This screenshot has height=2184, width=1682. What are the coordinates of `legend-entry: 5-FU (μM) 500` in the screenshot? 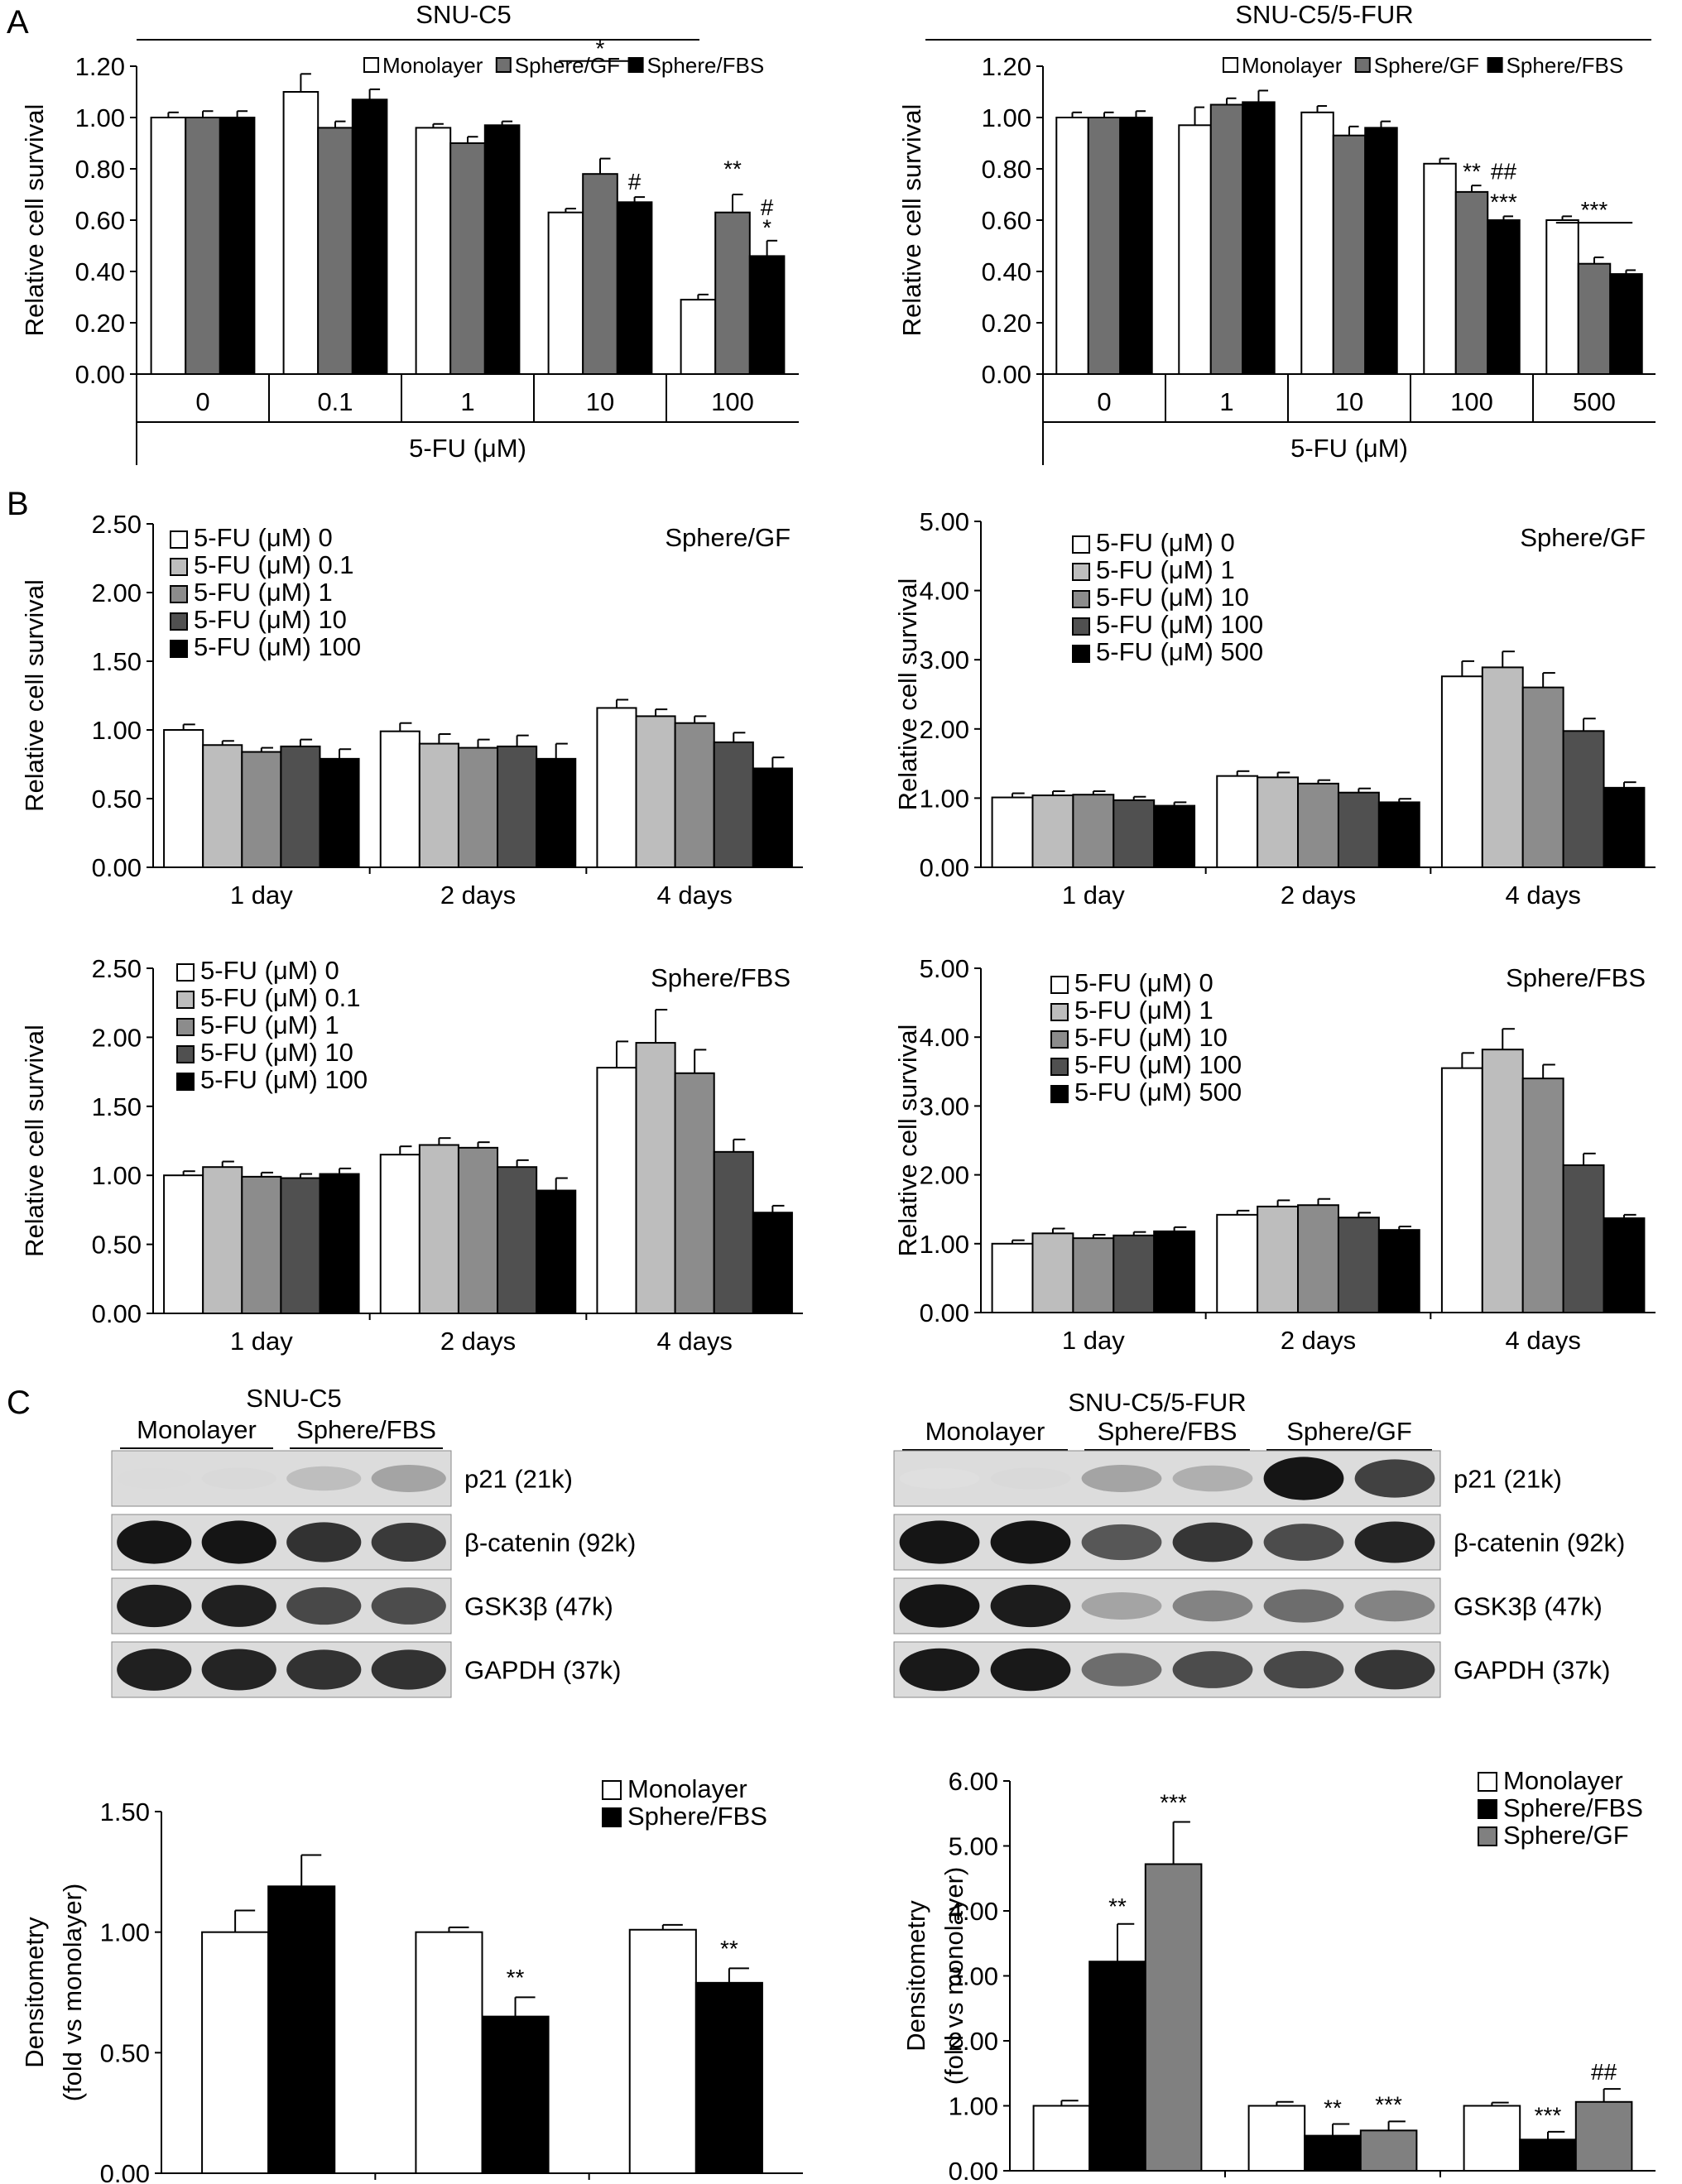 It's located at (1158, 1092).